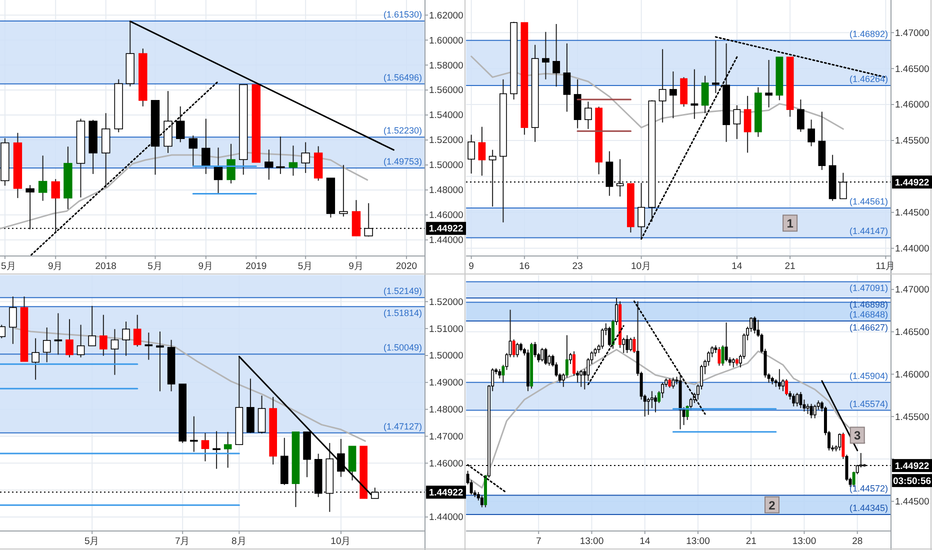 This screenshot has height=550, width=932. I want to click on x-tick-label: 2020, so click(407, 266).